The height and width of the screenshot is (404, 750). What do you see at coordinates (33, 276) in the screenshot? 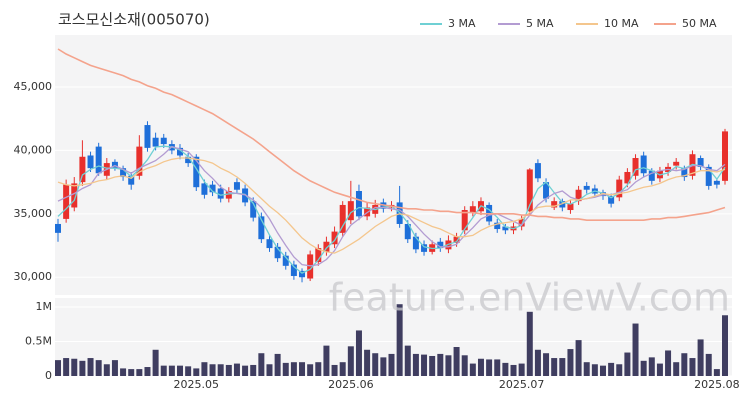
I see `y-tick-label: 30,000` at bounding box center [33, 276].